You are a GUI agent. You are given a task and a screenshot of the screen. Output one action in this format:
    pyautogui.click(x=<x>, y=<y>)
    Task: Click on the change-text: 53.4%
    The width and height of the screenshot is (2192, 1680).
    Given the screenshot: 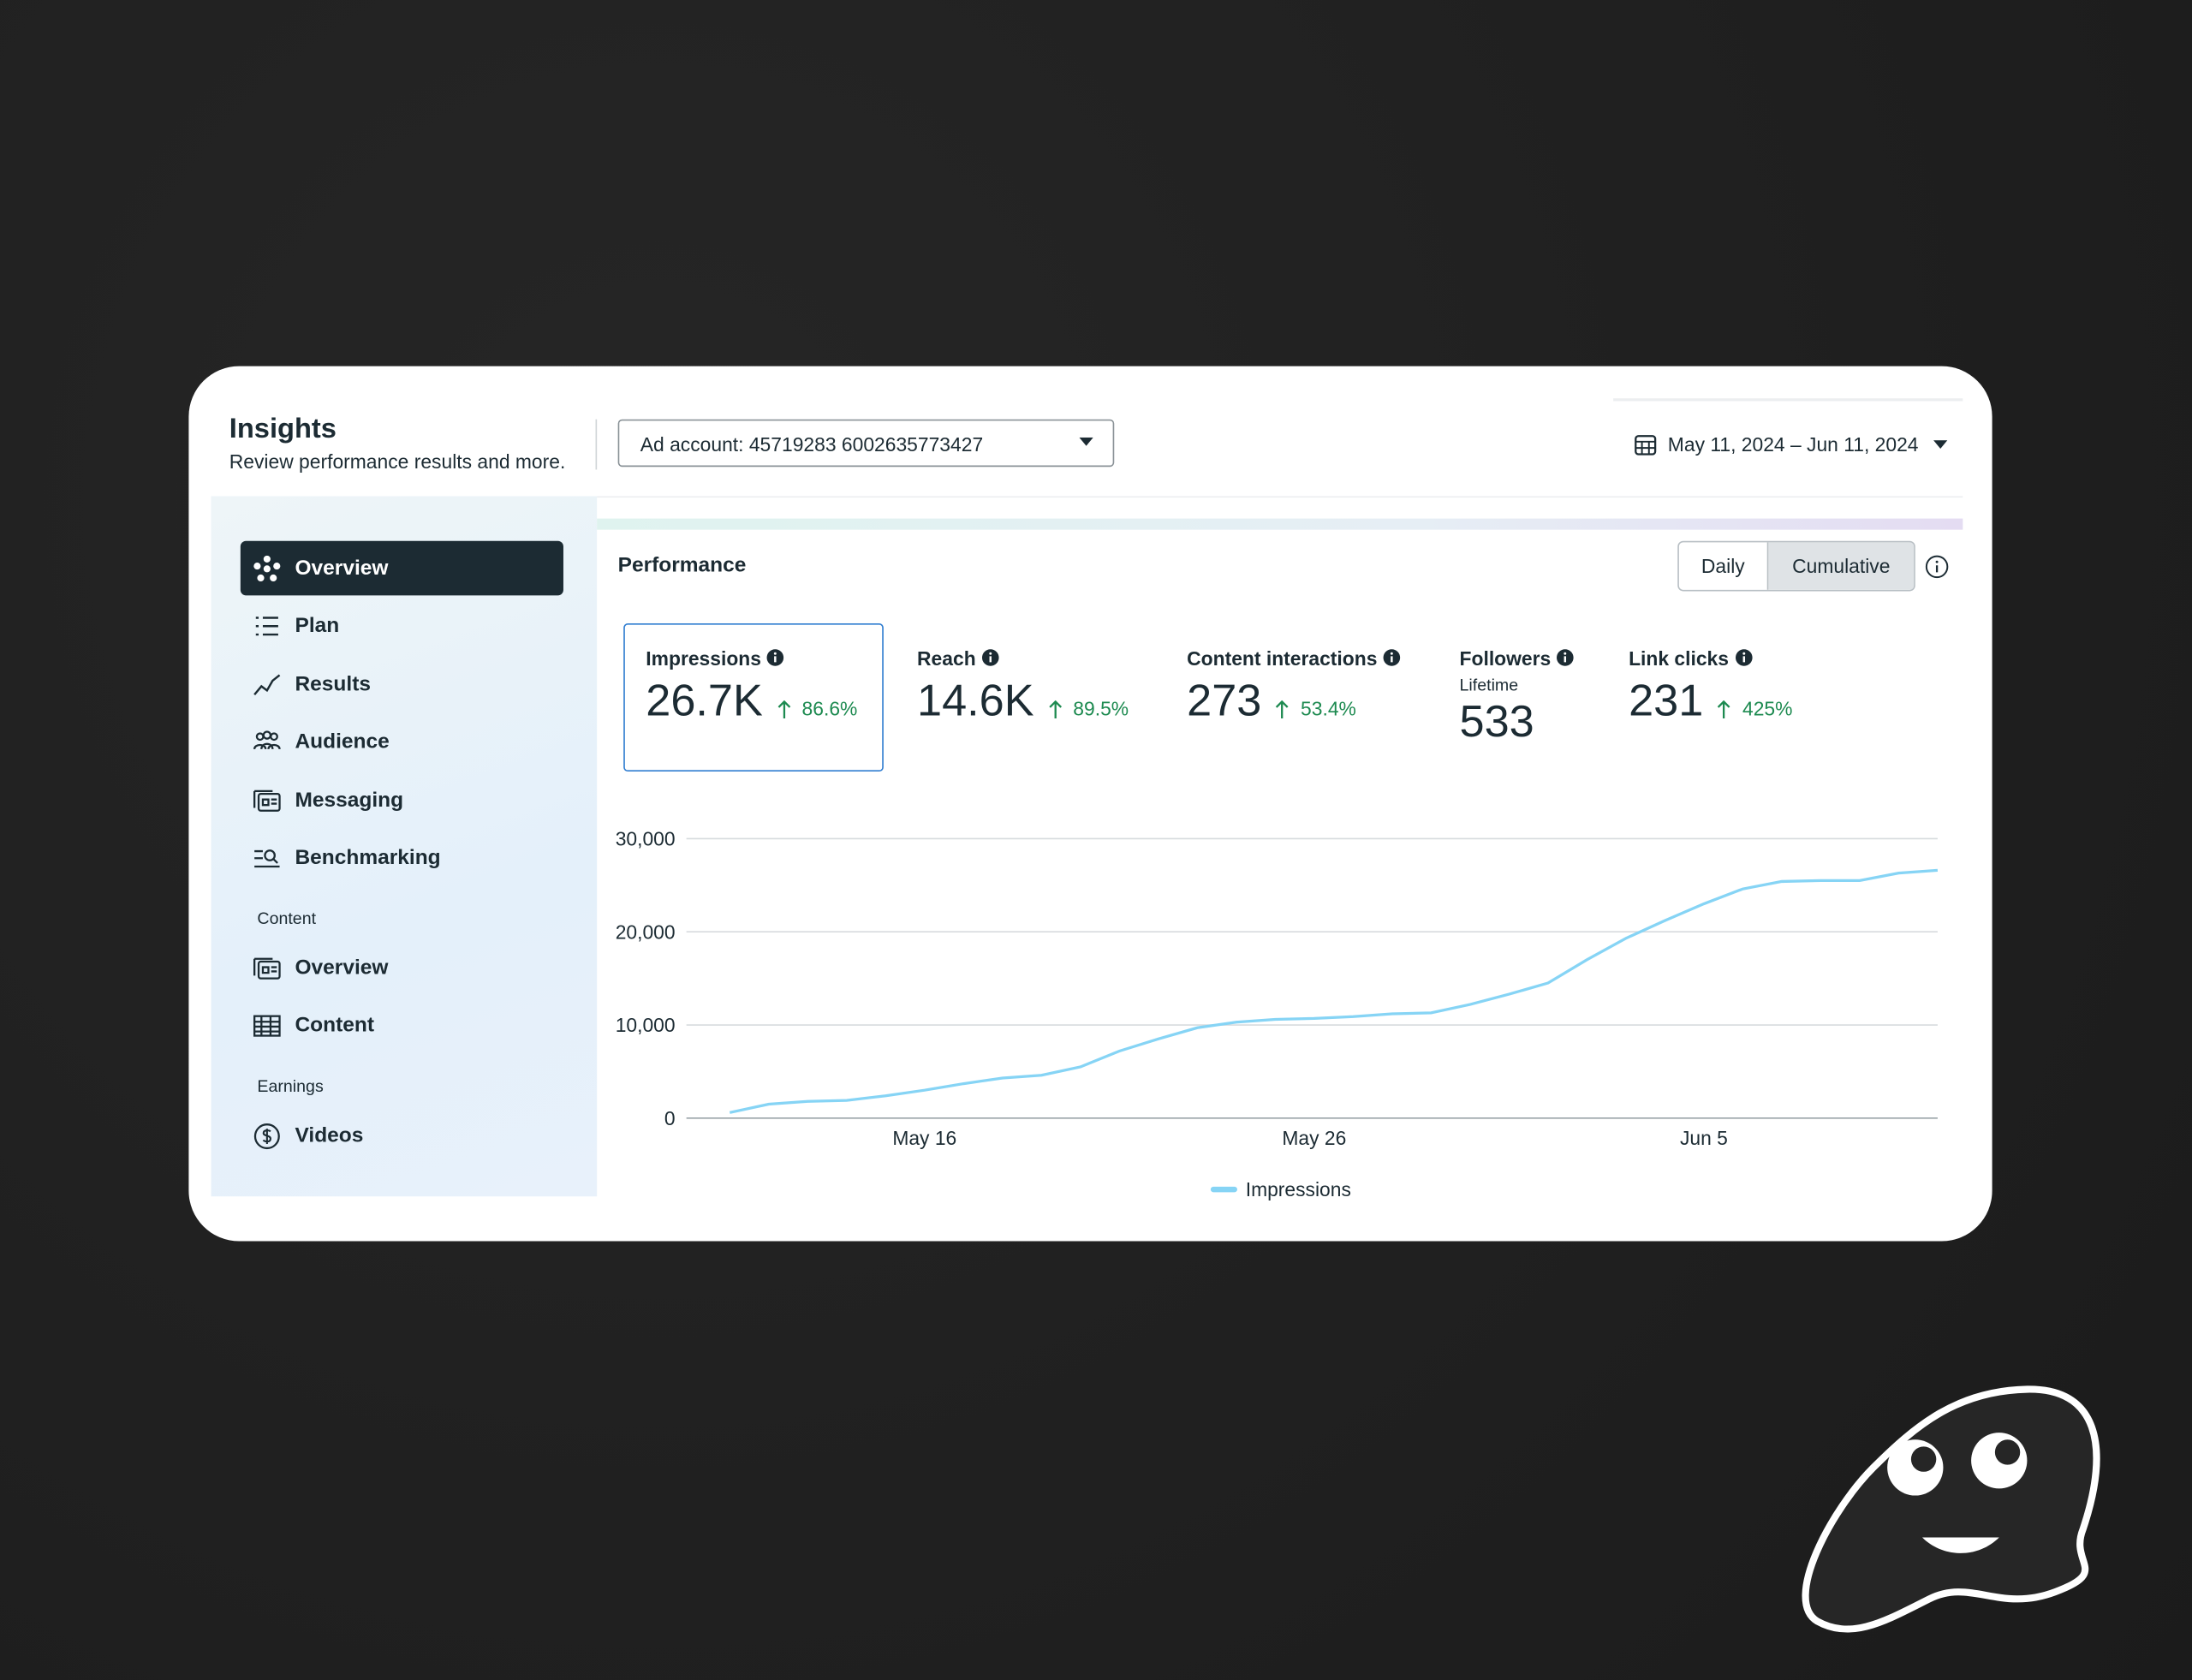 What is the action you would take?
    pyautogui.click(x=1328, y=708)
    